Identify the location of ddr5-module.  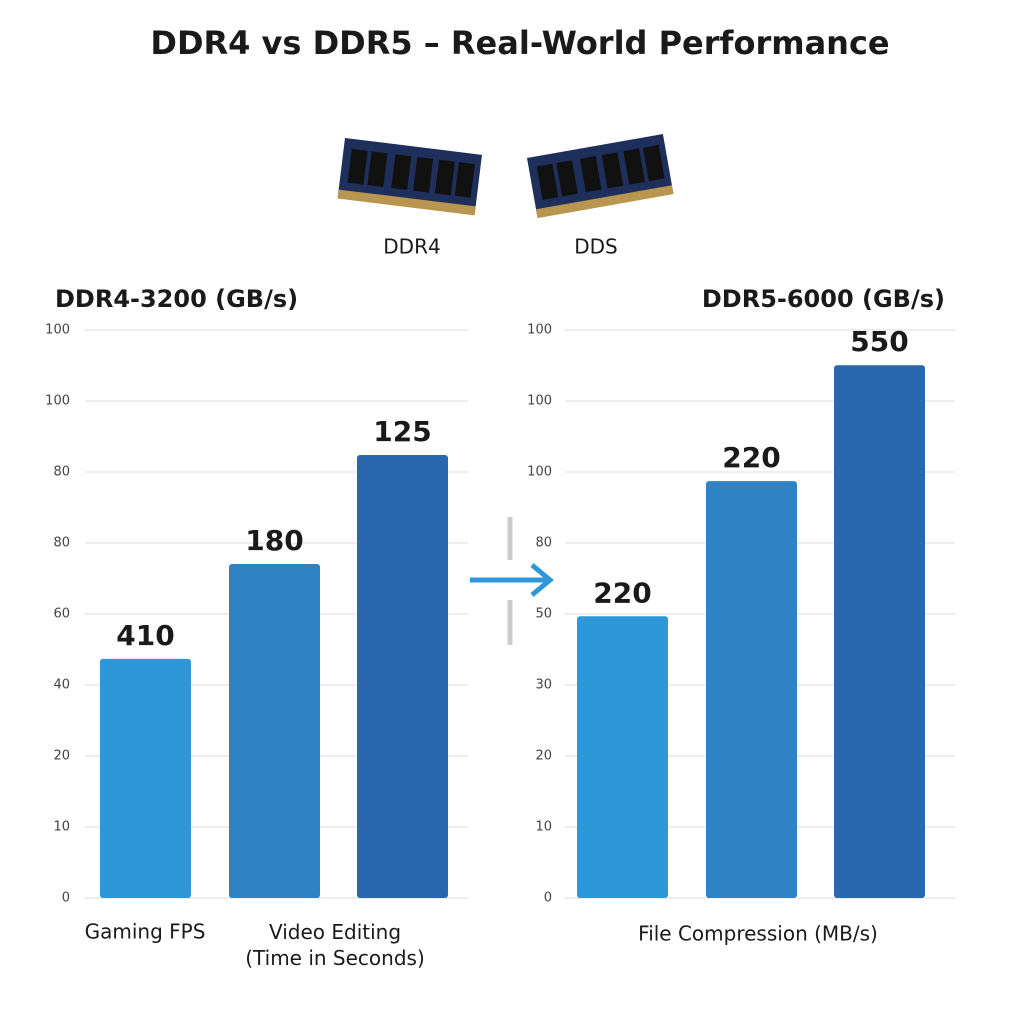
(600, 176).